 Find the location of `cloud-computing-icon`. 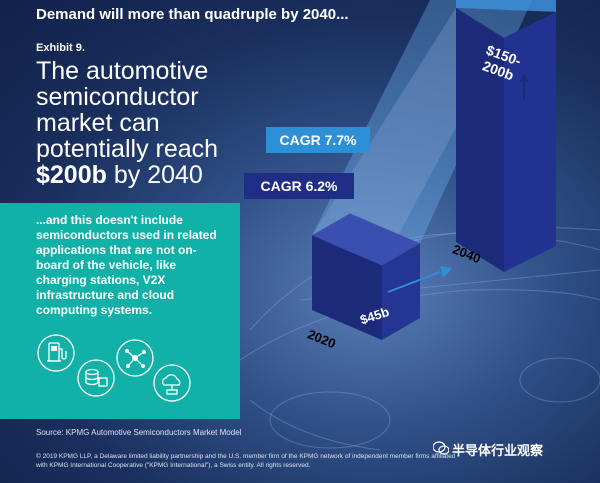

cloud-computing-icon is located at coordinates (172, 383).